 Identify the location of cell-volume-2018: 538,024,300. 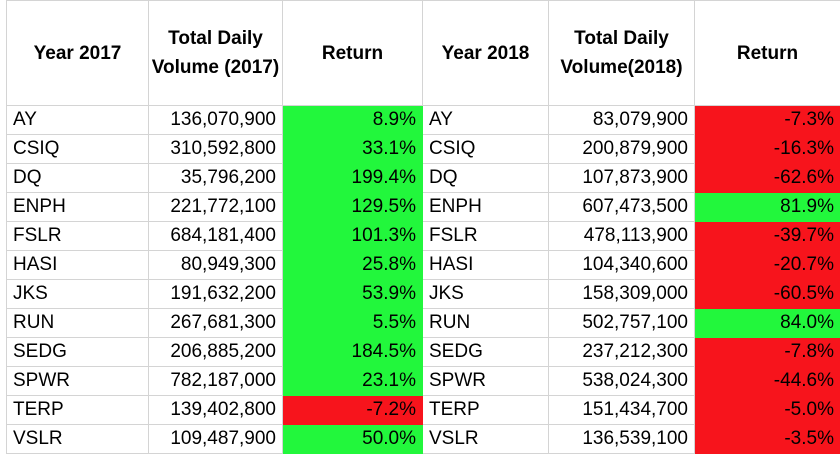
(621, 381).